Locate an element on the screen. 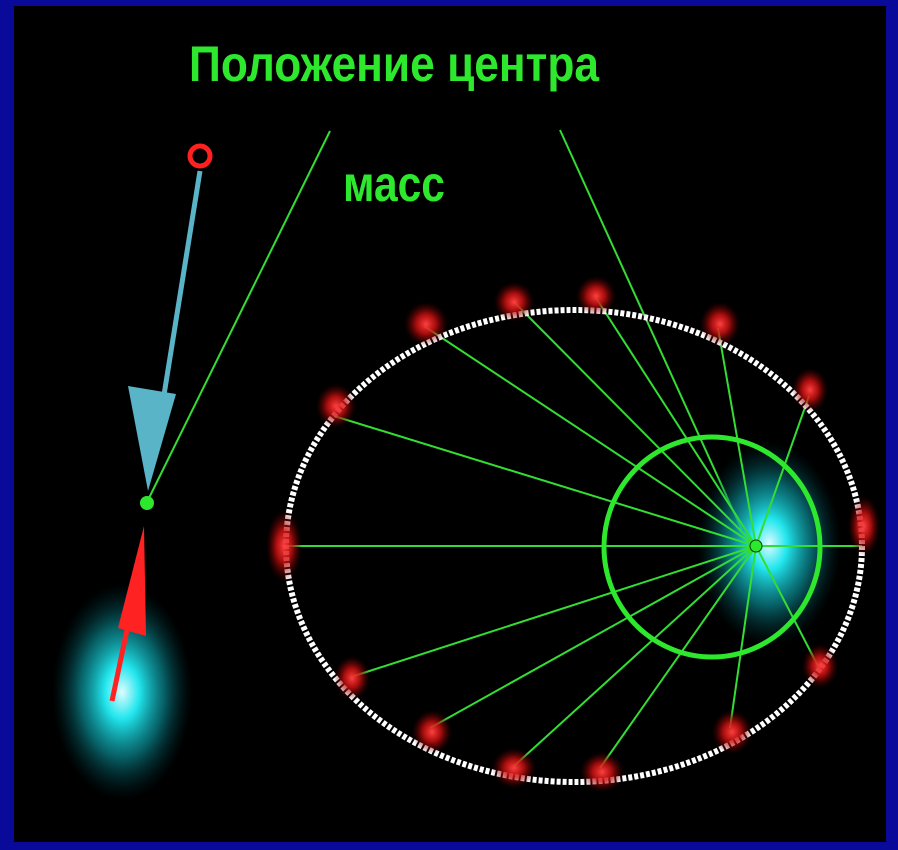 The height and width of the screenshot is (850, 898). pointer-line-left is located at coordinates (239, 315).